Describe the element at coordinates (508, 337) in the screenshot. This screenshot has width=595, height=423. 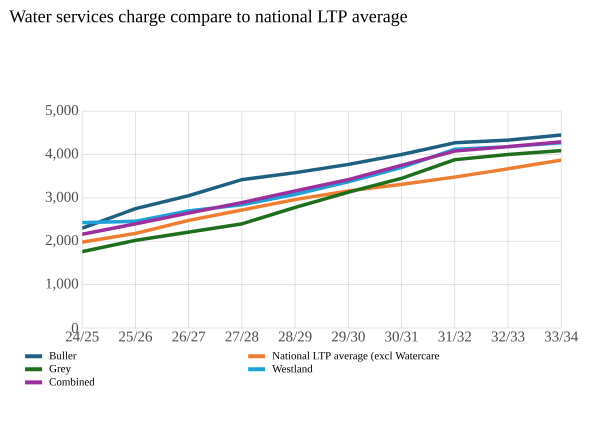
I see `x-tick-label: 32/33` at that location.